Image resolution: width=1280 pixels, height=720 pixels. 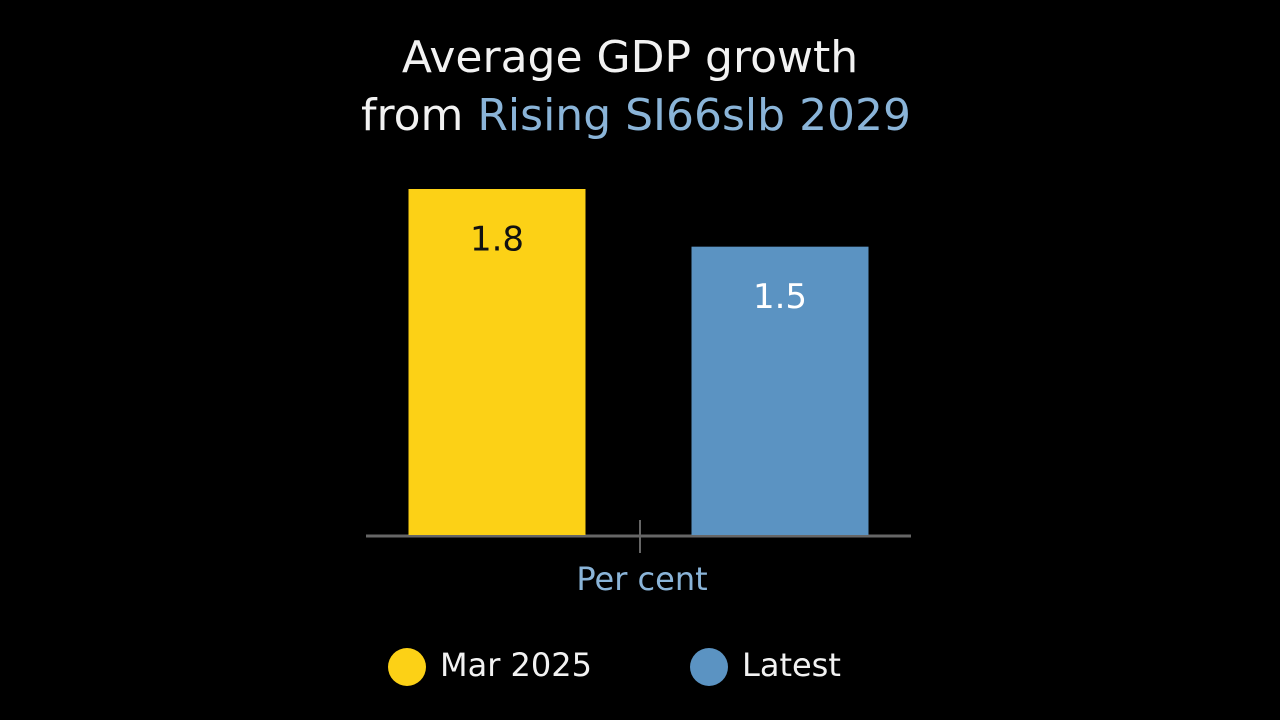 What do you see at coordinates (516, 665) in the screenshot?
I see `legend-label: Mar 2025` at bounding box center [516, 665].